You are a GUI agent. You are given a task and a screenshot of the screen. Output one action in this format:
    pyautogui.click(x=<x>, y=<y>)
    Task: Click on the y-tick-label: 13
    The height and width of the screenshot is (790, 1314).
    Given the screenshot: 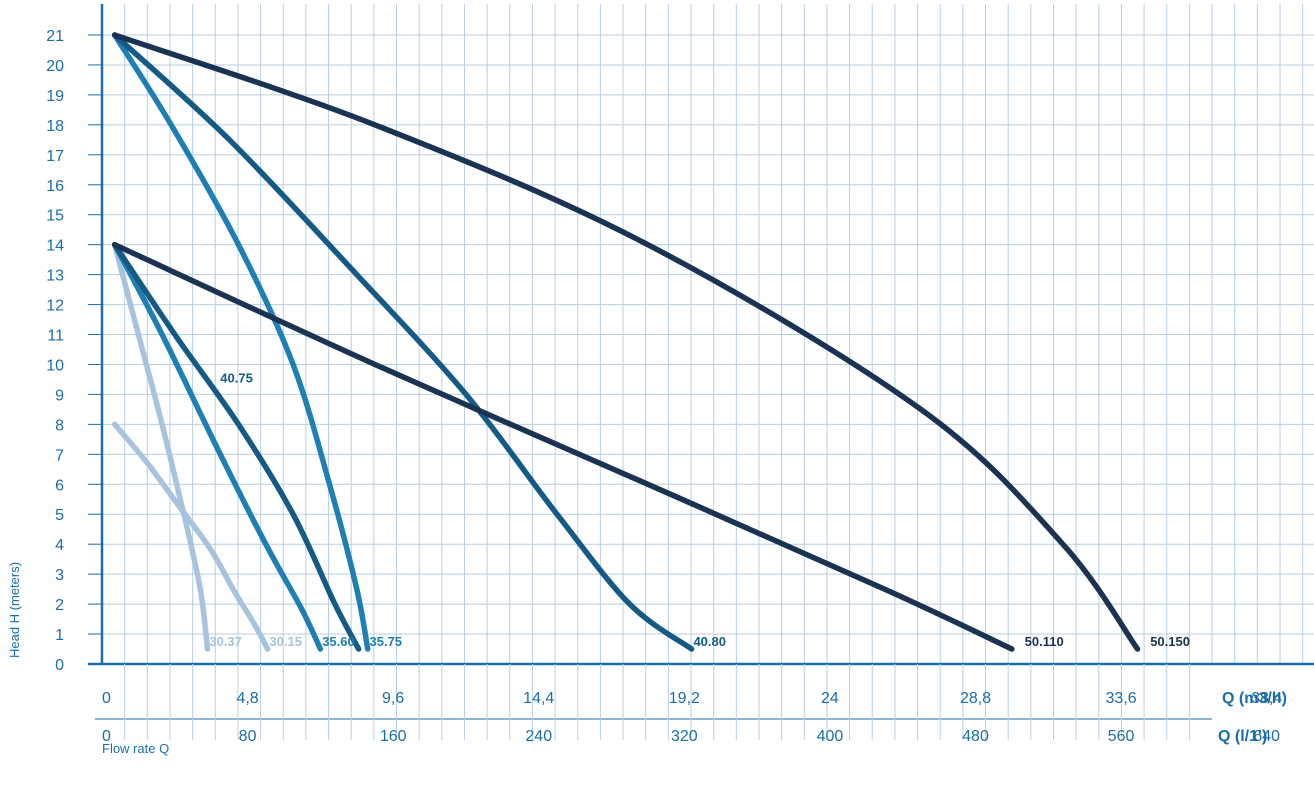 What is the action you would take?
    pyautogui.click(x=55, y=276)
    